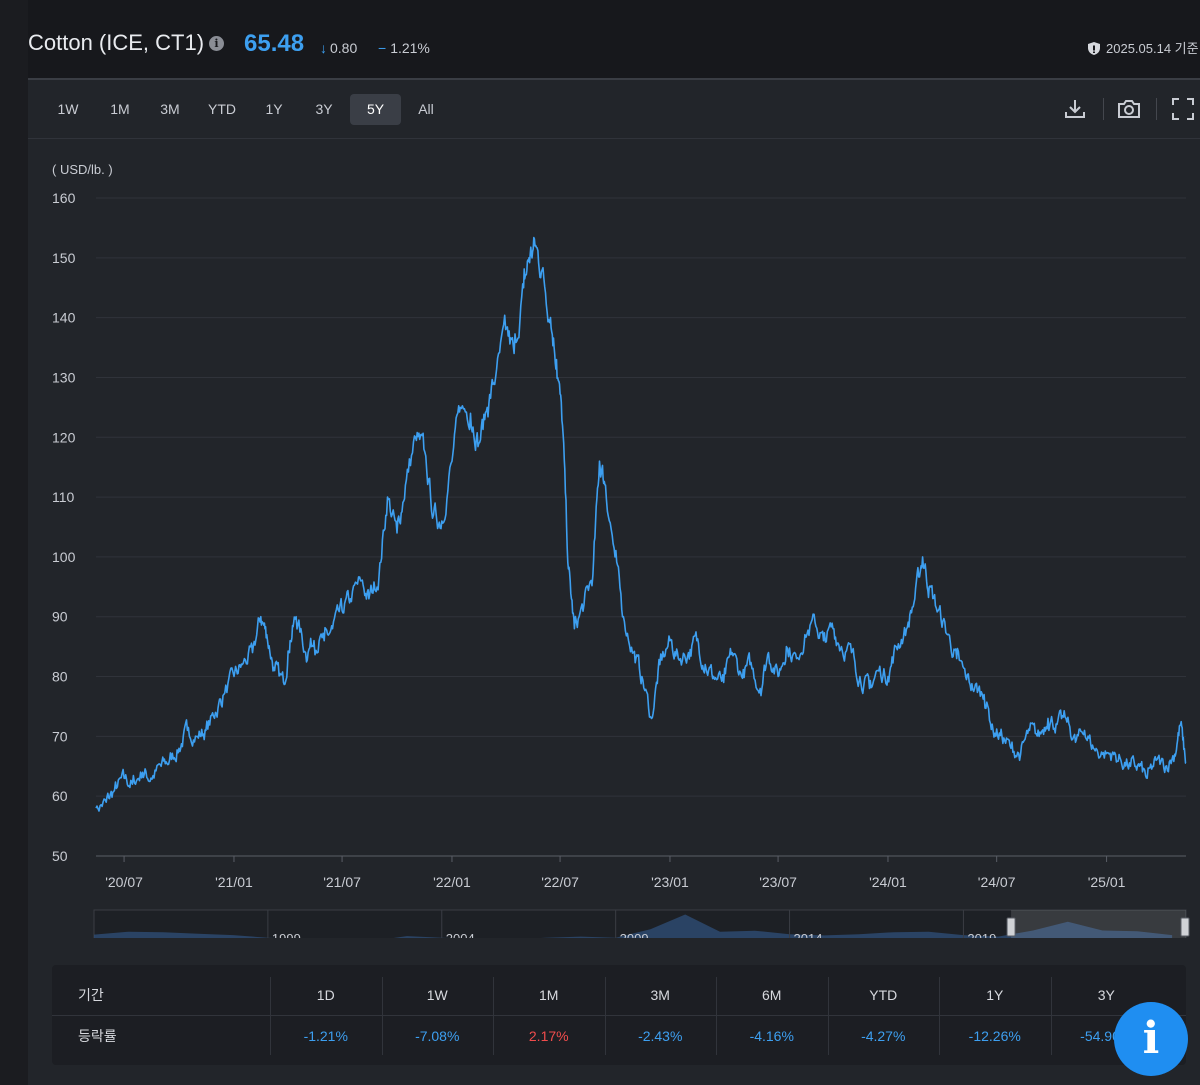 The image size is (1200, 1085). I want to click on x-tick-label: '24/01, so click(888, 882).